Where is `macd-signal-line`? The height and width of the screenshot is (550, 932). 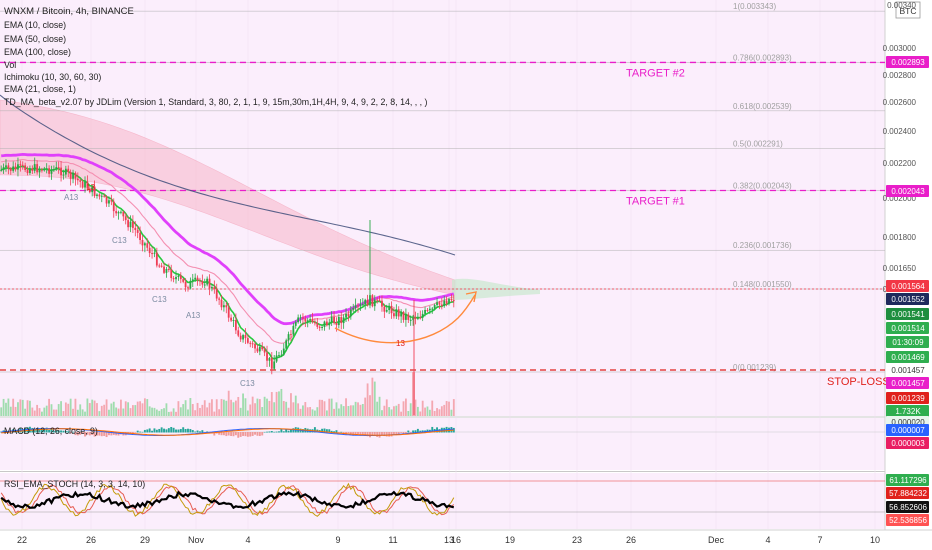
macd-signal-line is located at coordinates (227, 432).